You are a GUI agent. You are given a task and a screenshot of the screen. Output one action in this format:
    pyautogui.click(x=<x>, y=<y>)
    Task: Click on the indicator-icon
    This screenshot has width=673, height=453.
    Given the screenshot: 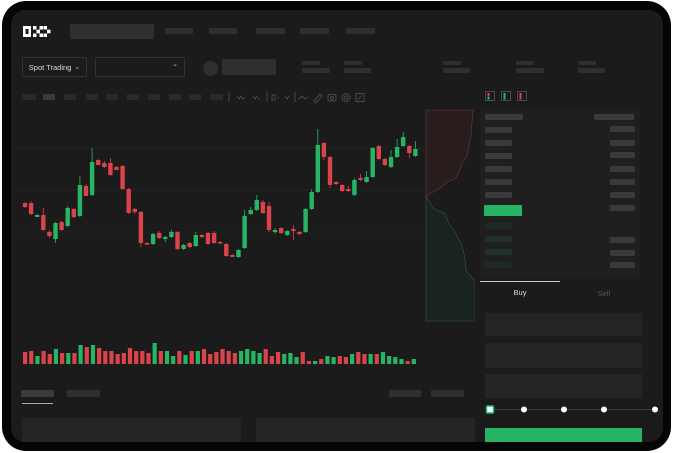 What is the action you would take?
    pyautogui.click(x=241, y=97)
    